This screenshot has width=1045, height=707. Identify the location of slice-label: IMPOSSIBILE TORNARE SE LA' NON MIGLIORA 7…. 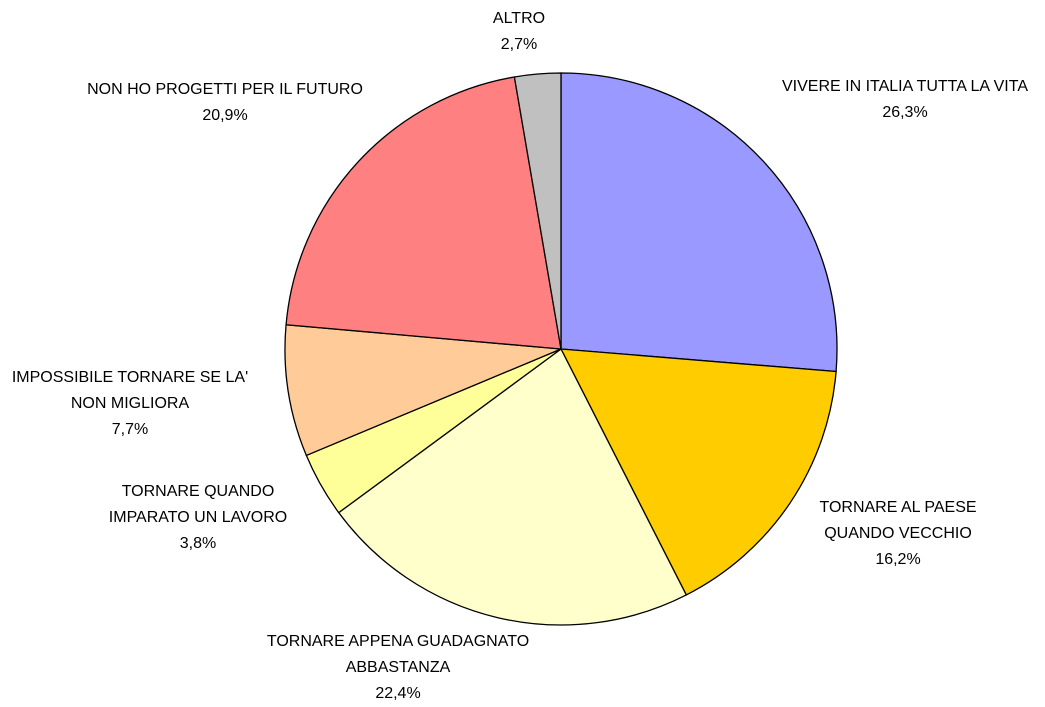
(130, 404).